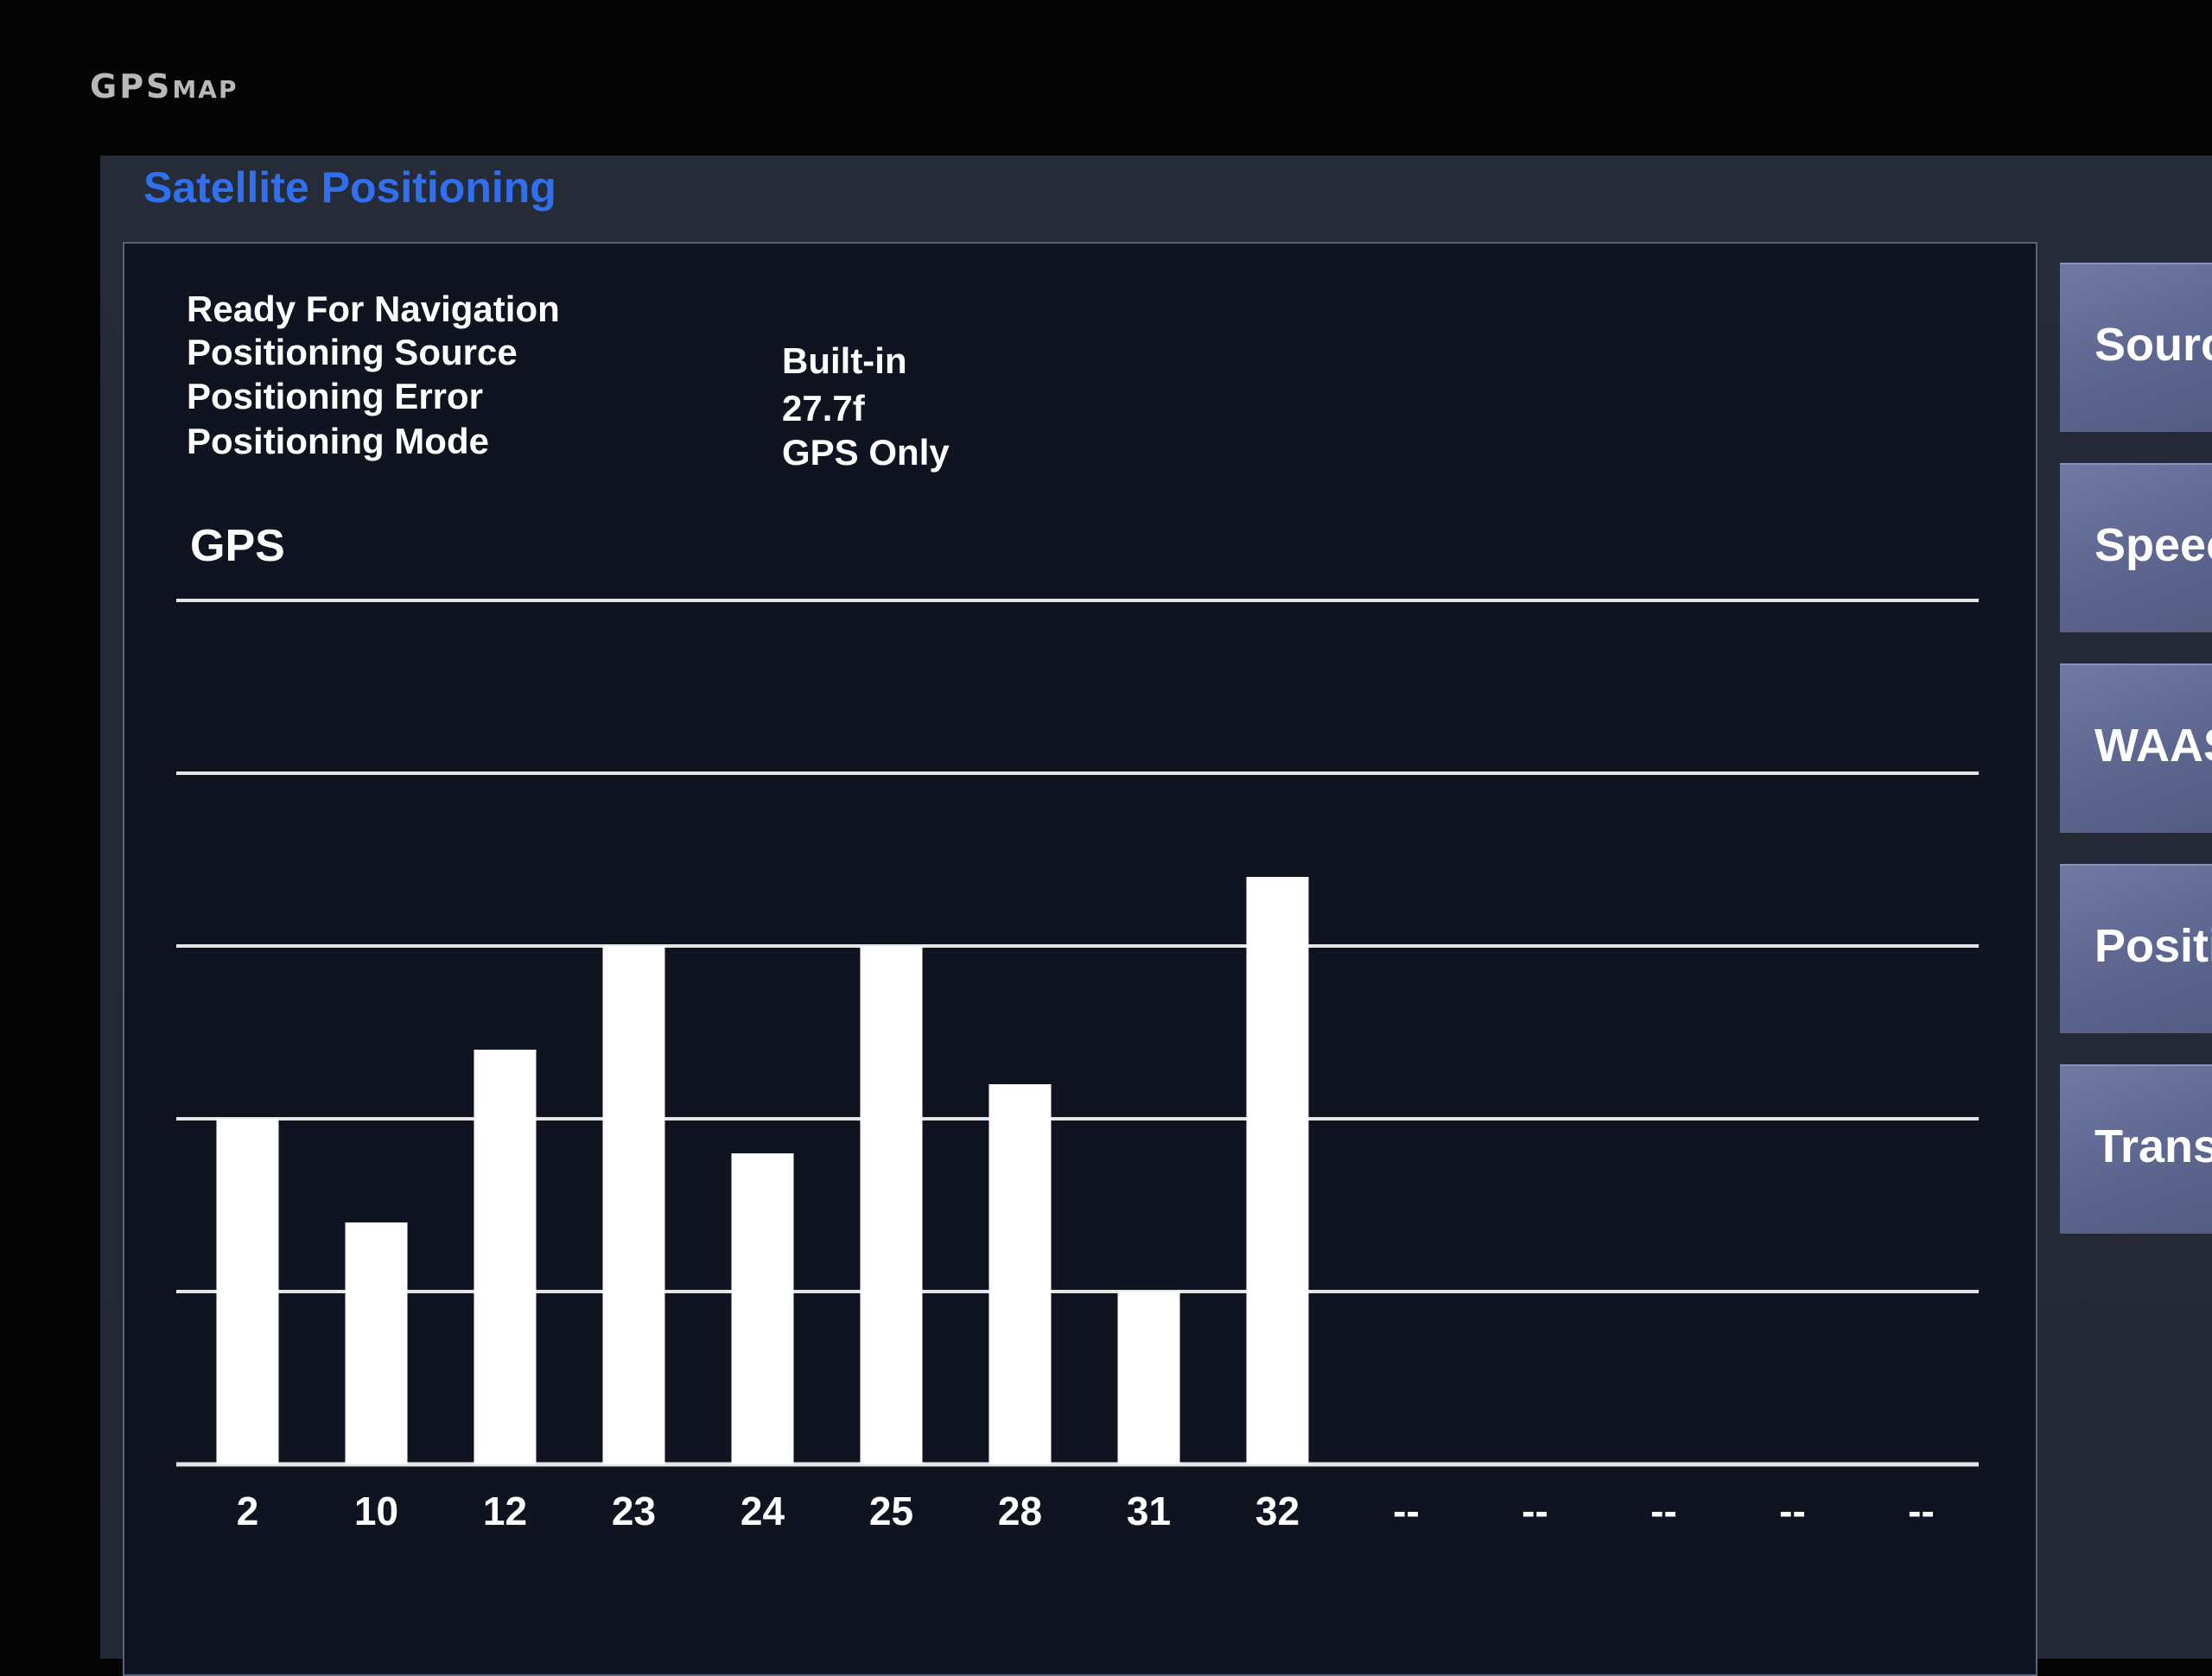 The height and width of the screenshot is (1676, 2212). I want to click on transfer-button: Trans, so click(2136, 1149).